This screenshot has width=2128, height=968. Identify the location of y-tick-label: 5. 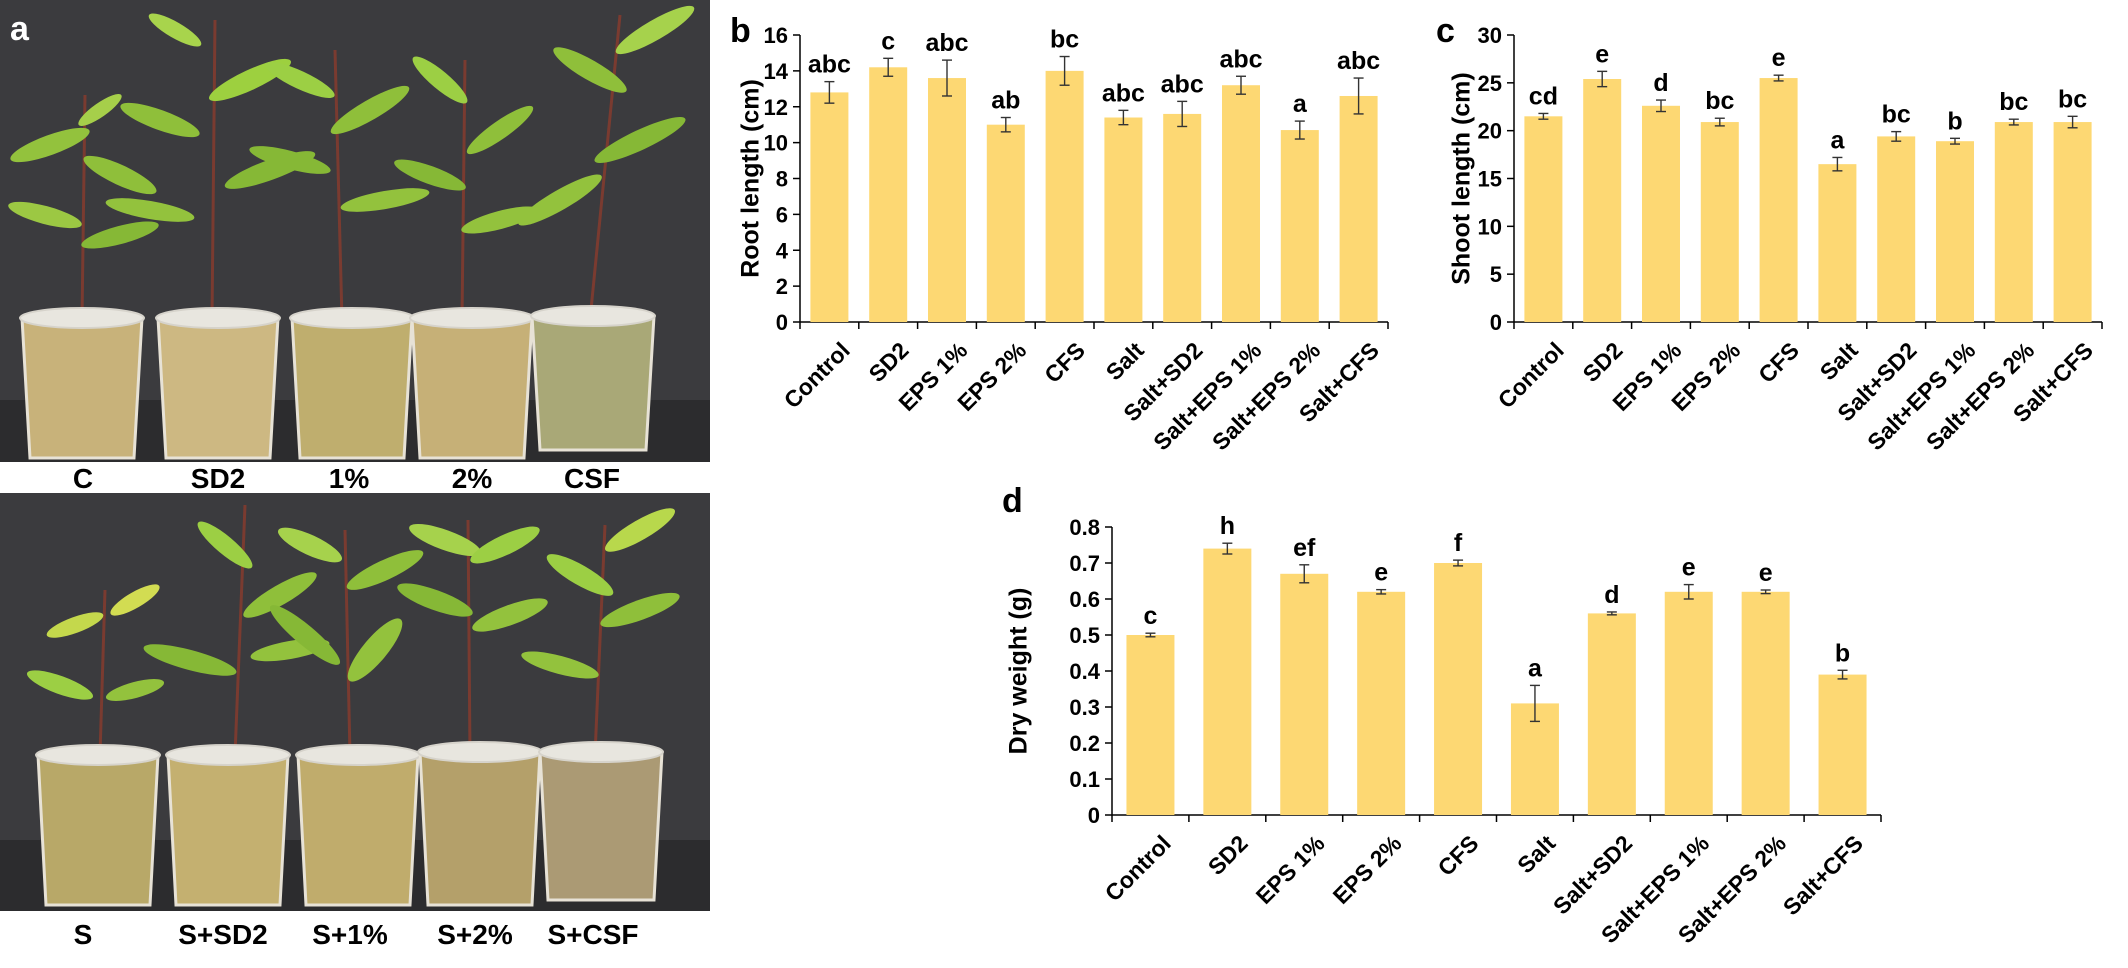
(1496, 274).